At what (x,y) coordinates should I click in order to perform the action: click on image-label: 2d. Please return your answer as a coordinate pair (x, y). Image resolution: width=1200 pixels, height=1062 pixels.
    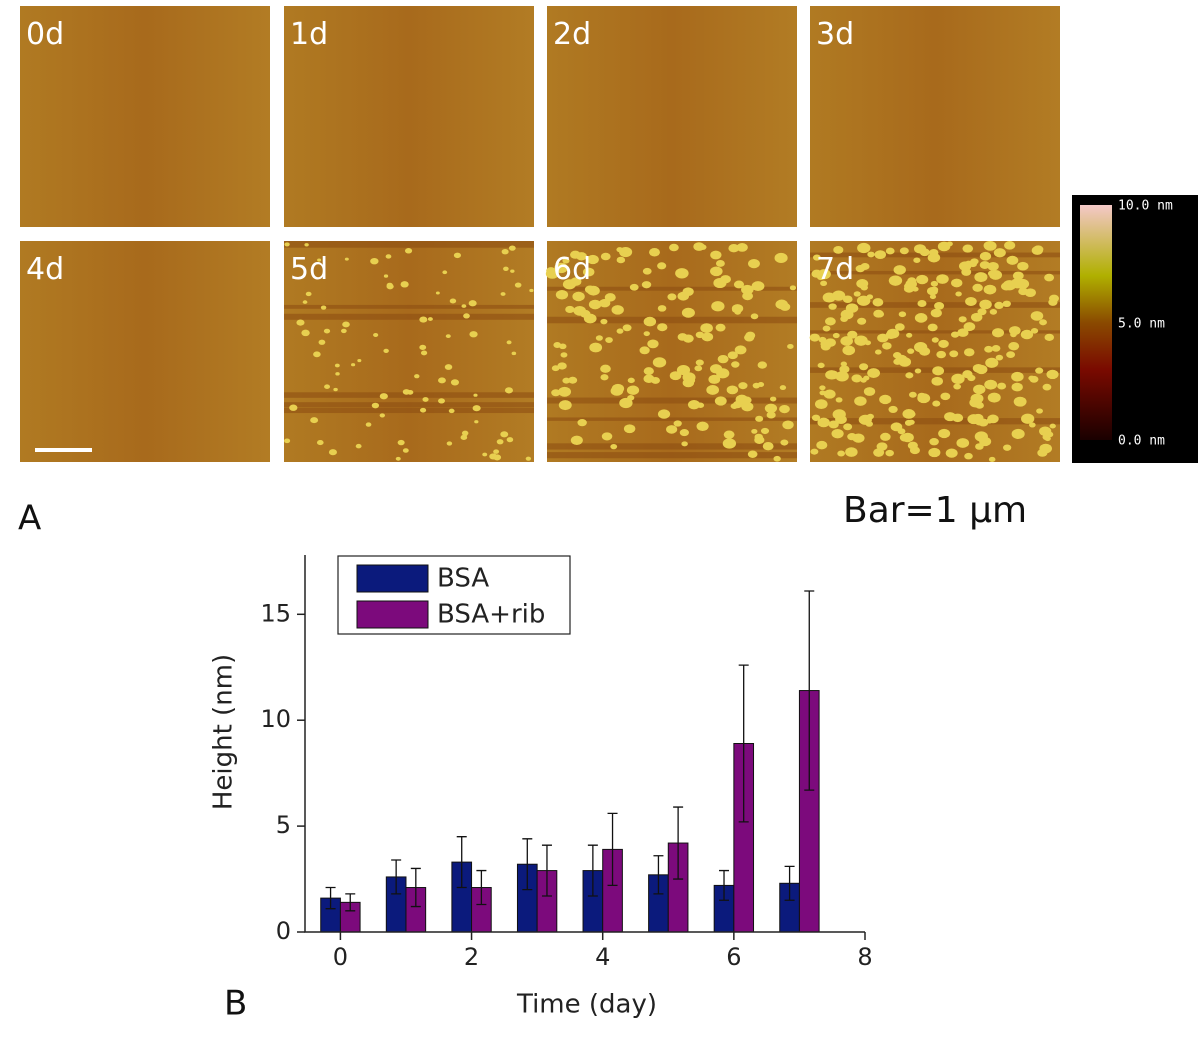
    Looking at the image, I should click on (572, 34).